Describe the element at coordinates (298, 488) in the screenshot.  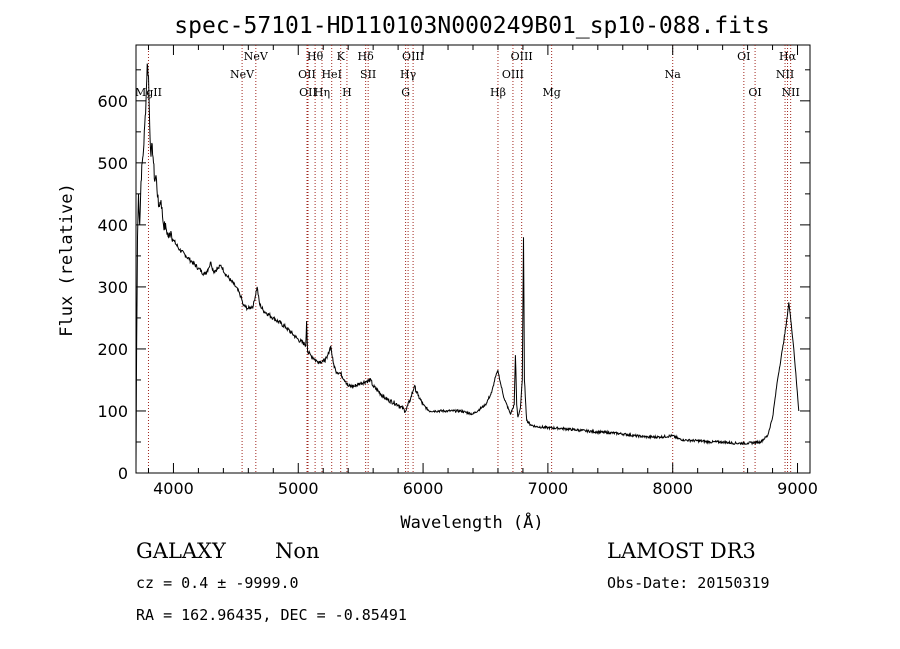
I see `x-tick-label: 5000` at that location.